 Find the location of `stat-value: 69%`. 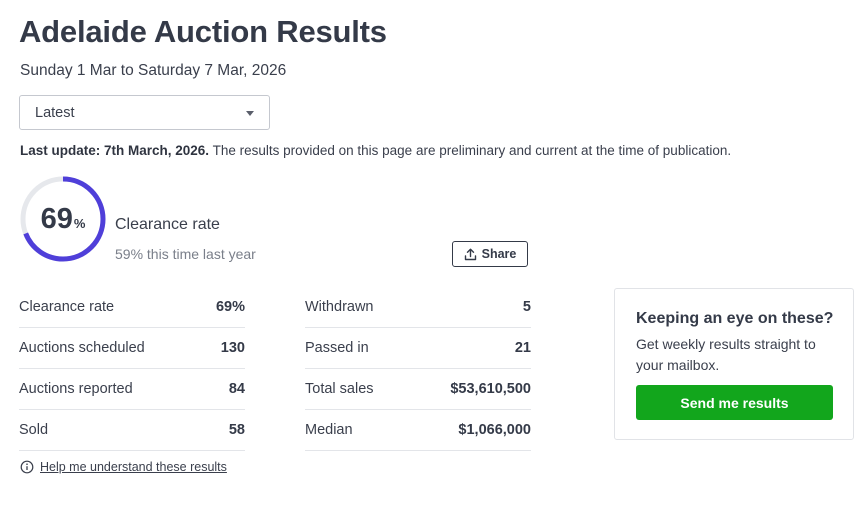

stat-value: 69% is located at coordinates (230, 307).